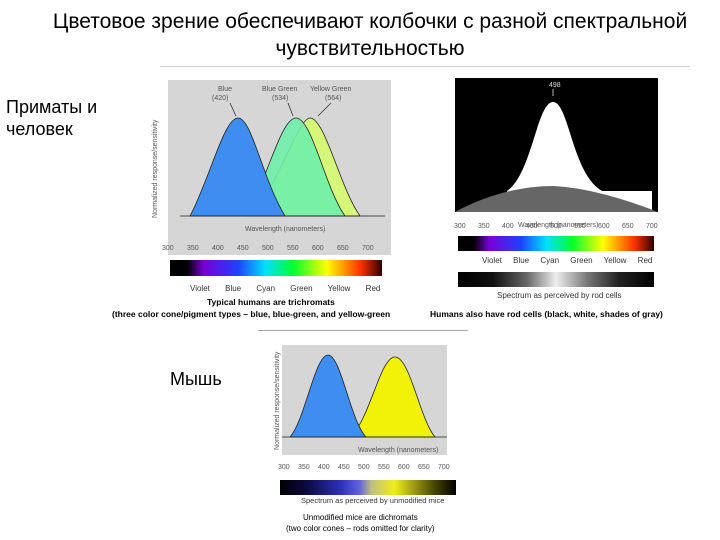 This screenshot has height=540, width=720. I want to click on peak-value-blue: (420), so click(220, 98).